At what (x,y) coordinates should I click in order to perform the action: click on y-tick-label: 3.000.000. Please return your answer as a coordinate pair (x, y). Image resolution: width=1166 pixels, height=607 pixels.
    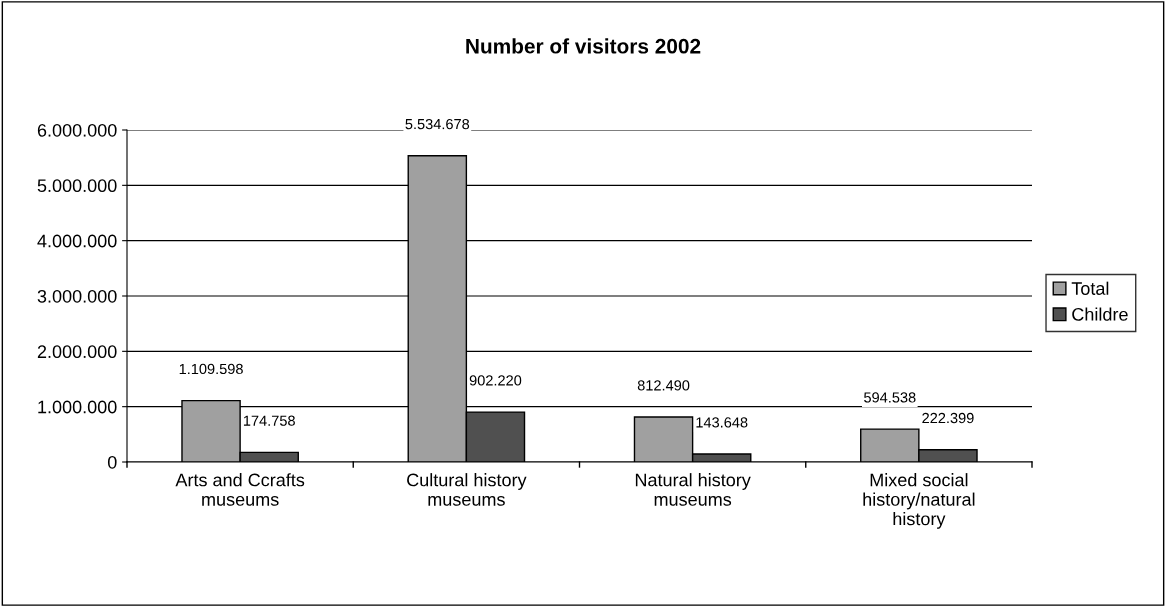
    Looking at the image, I should click on (77, 296).